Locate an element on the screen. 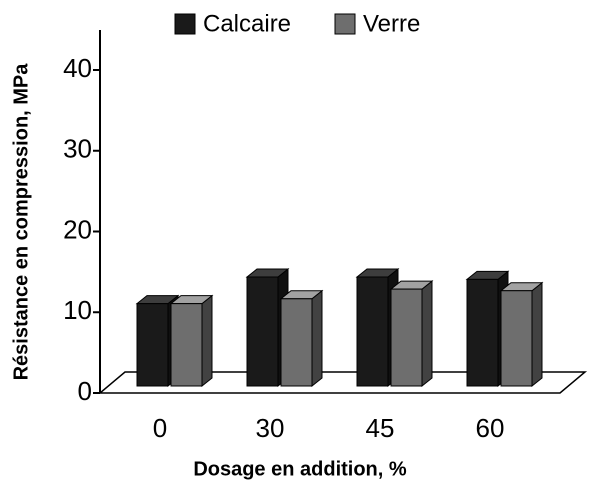  x-tick-label: 60 is located at coordinates (490, 428).